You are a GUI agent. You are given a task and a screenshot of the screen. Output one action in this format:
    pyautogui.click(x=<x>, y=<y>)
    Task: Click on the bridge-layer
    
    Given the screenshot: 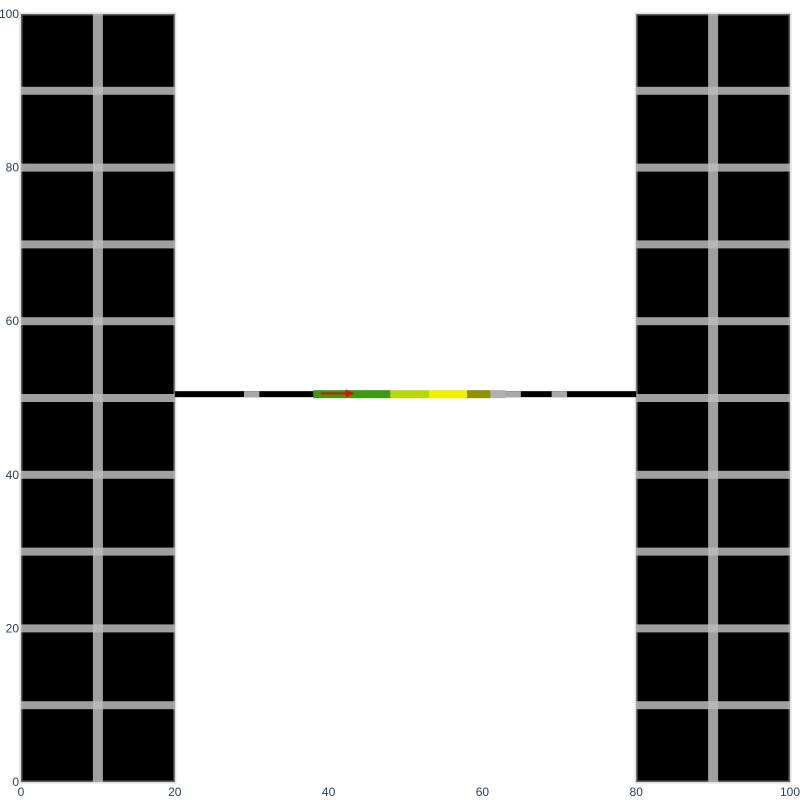 What is the action you would take?
    pyautogui.click(x=405, y=394)
    